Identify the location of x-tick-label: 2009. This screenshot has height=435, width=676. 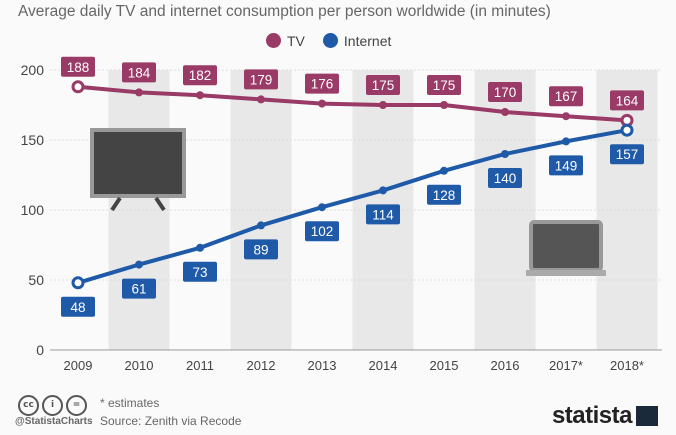
(78, 365).